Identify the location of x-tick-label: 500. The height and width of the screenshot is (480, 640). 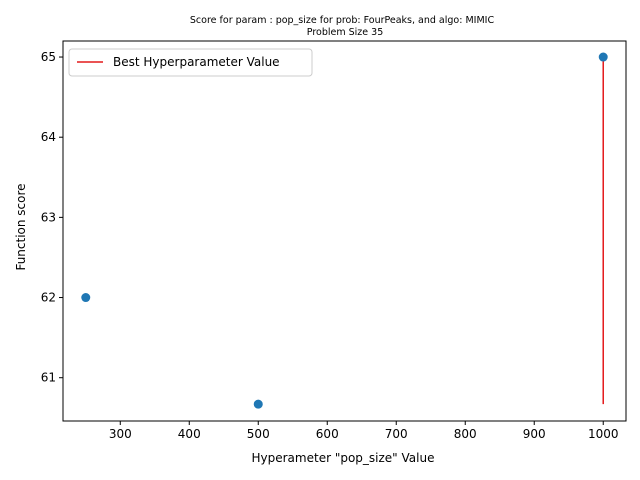
(258, 434).